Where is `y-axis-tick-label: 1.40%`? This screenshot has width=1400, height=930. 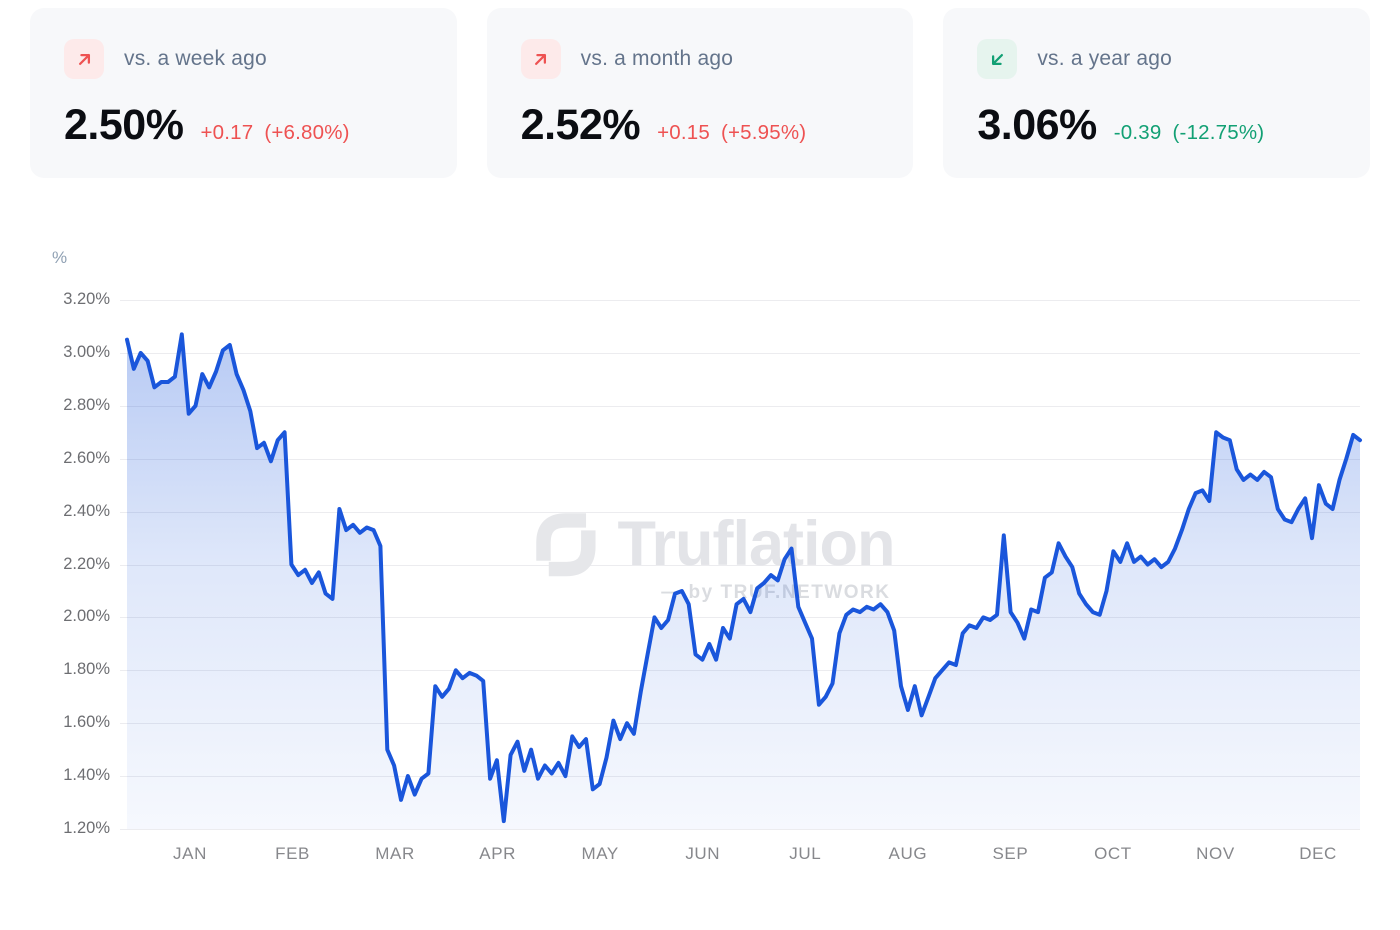 y-axis-tick-label: 1.40% is located at coordinates (86, 775).